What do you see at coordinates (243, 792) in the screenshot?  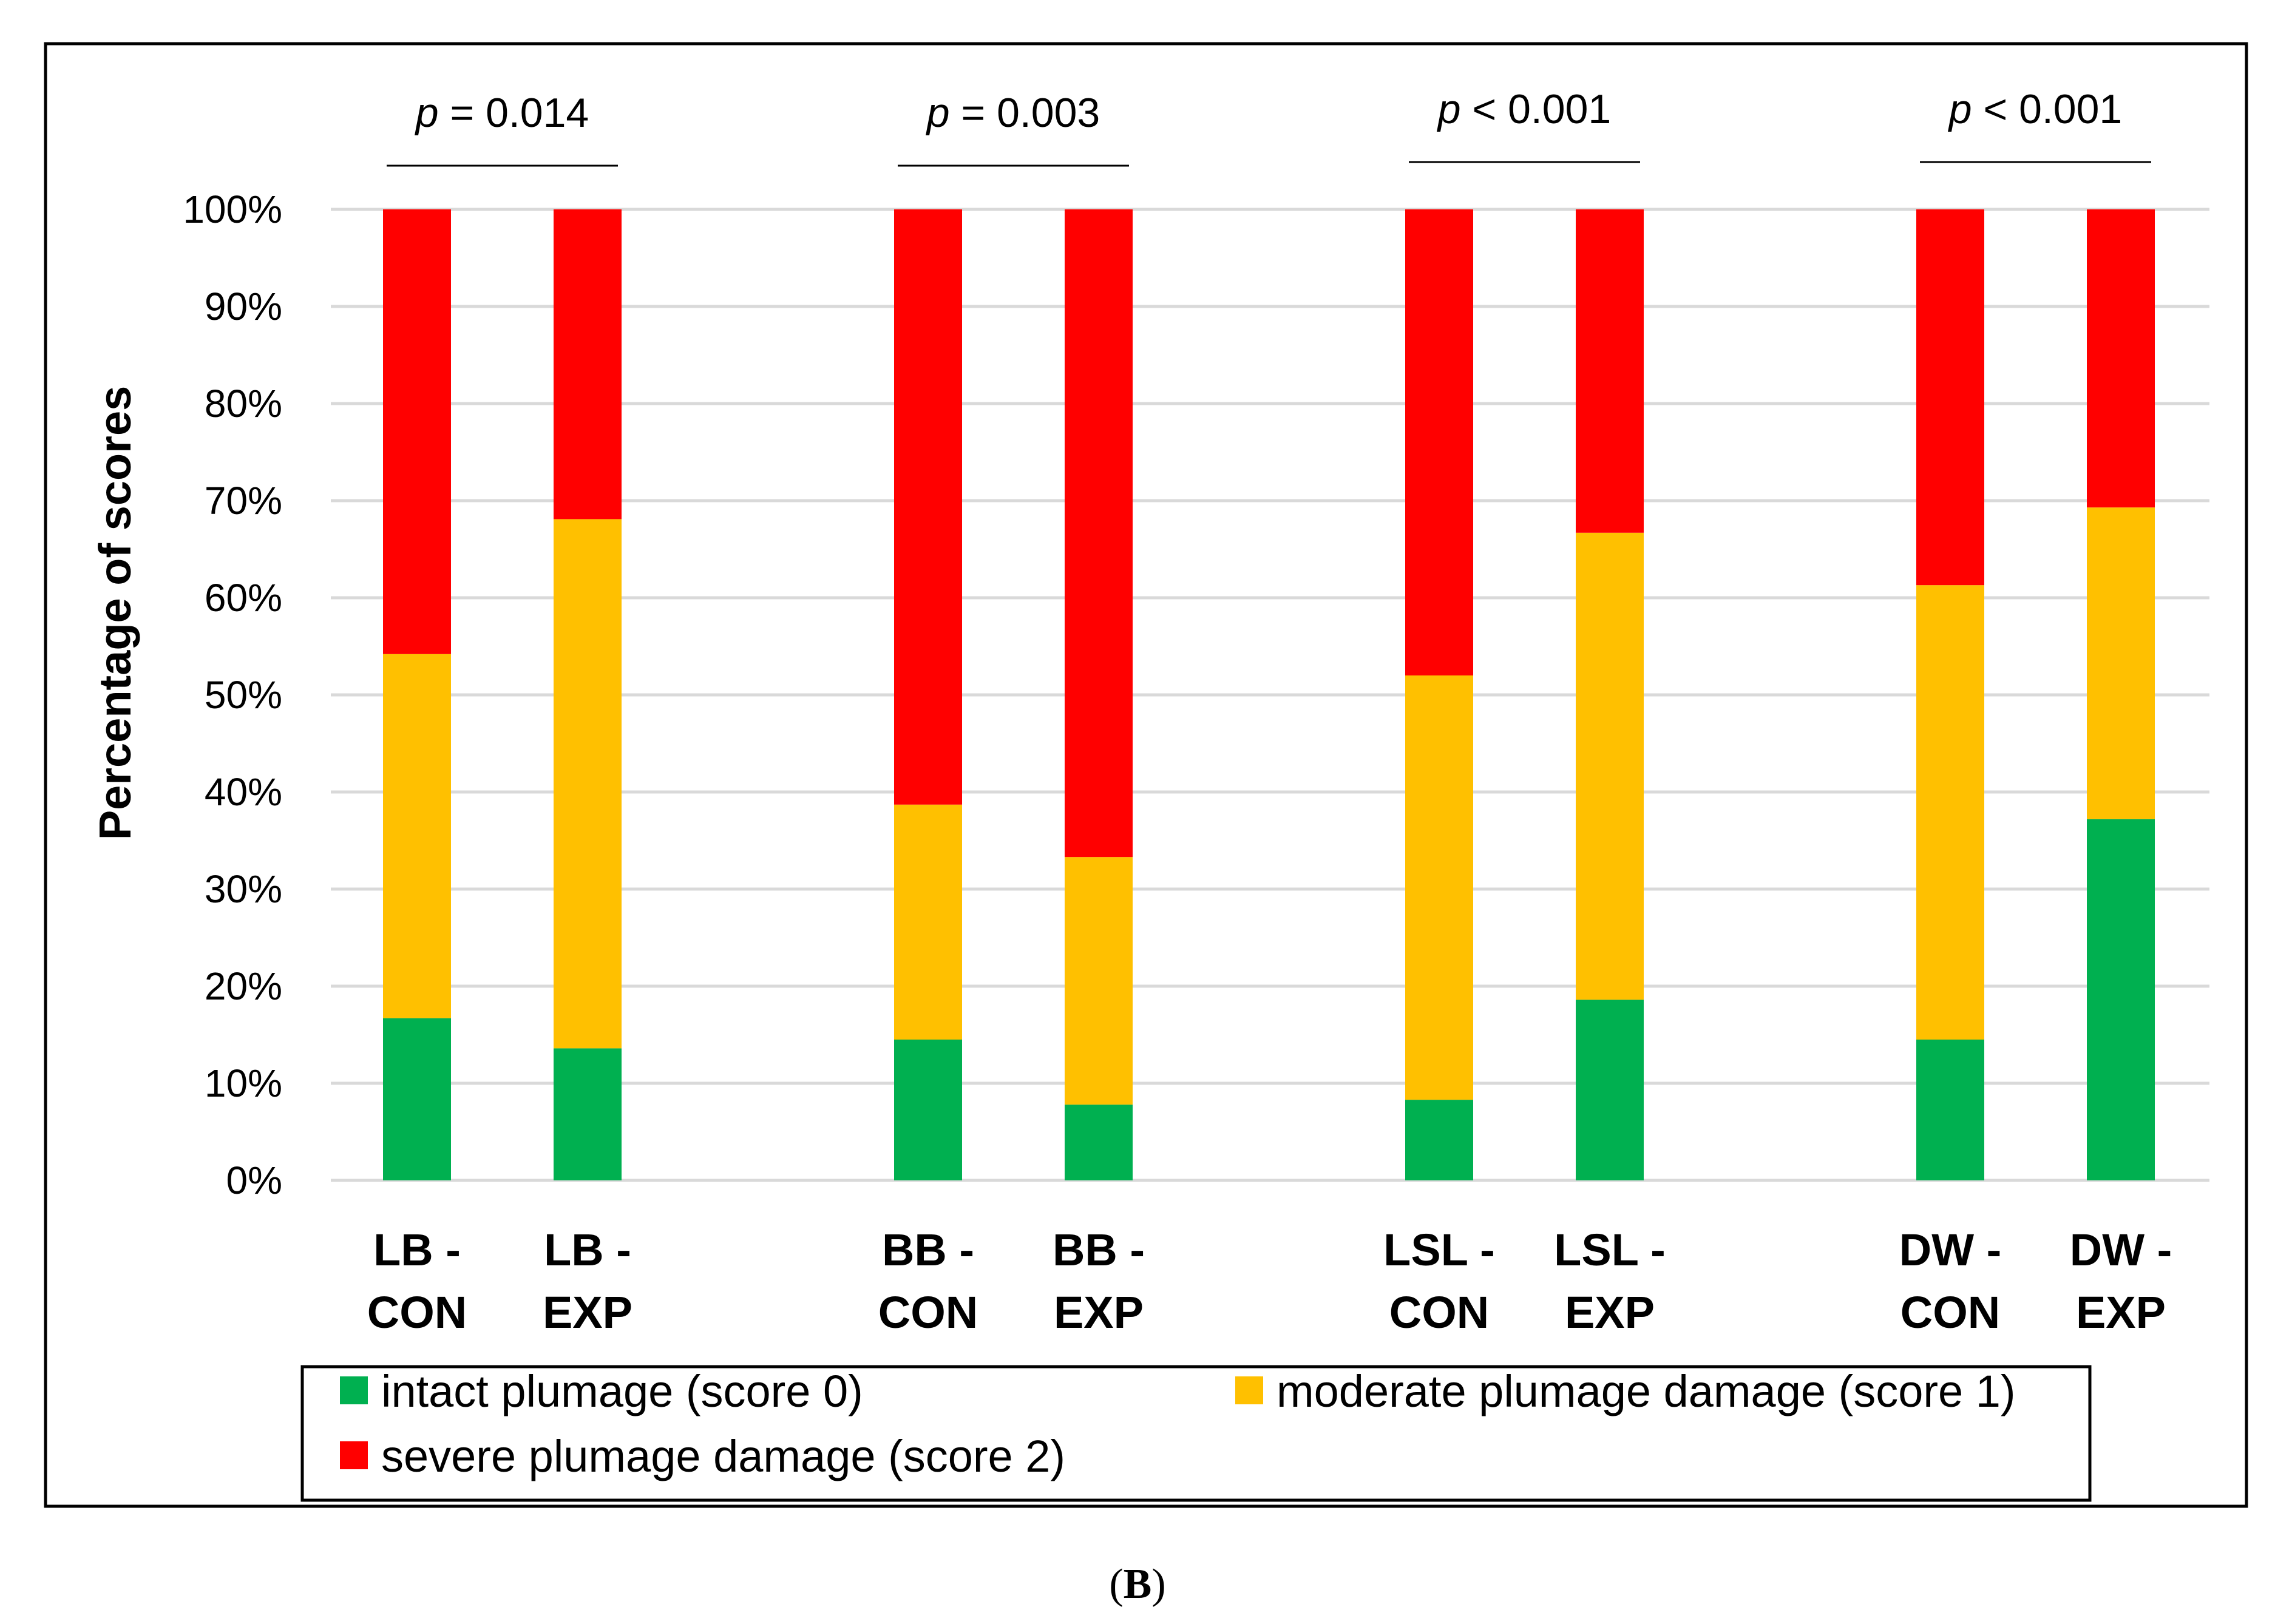 I see `y-tick-label: 40%` at bounding box center [243, 792].